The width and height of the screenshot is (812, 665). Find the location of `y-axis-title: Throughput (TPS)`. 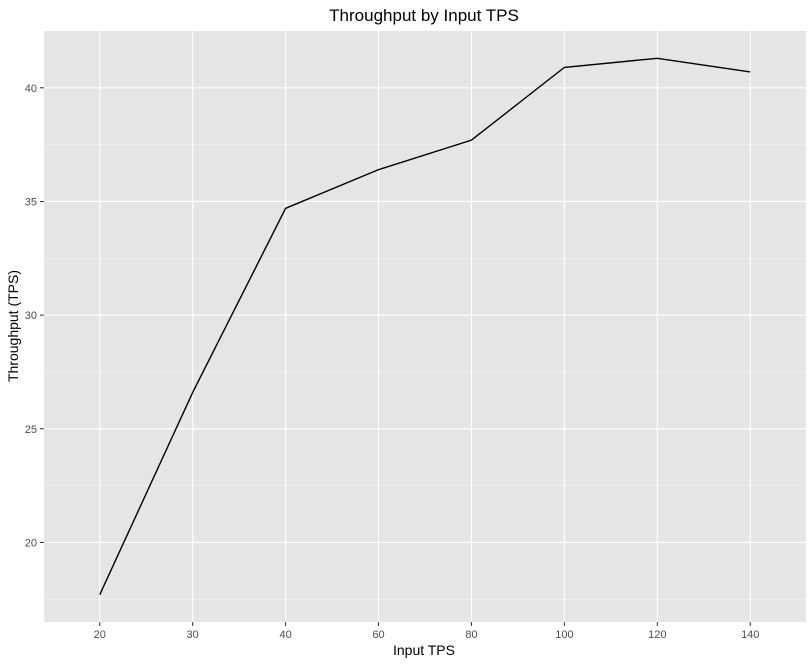

y-axis-title: Throughput (TPS) is located at coordinates (13, 326).